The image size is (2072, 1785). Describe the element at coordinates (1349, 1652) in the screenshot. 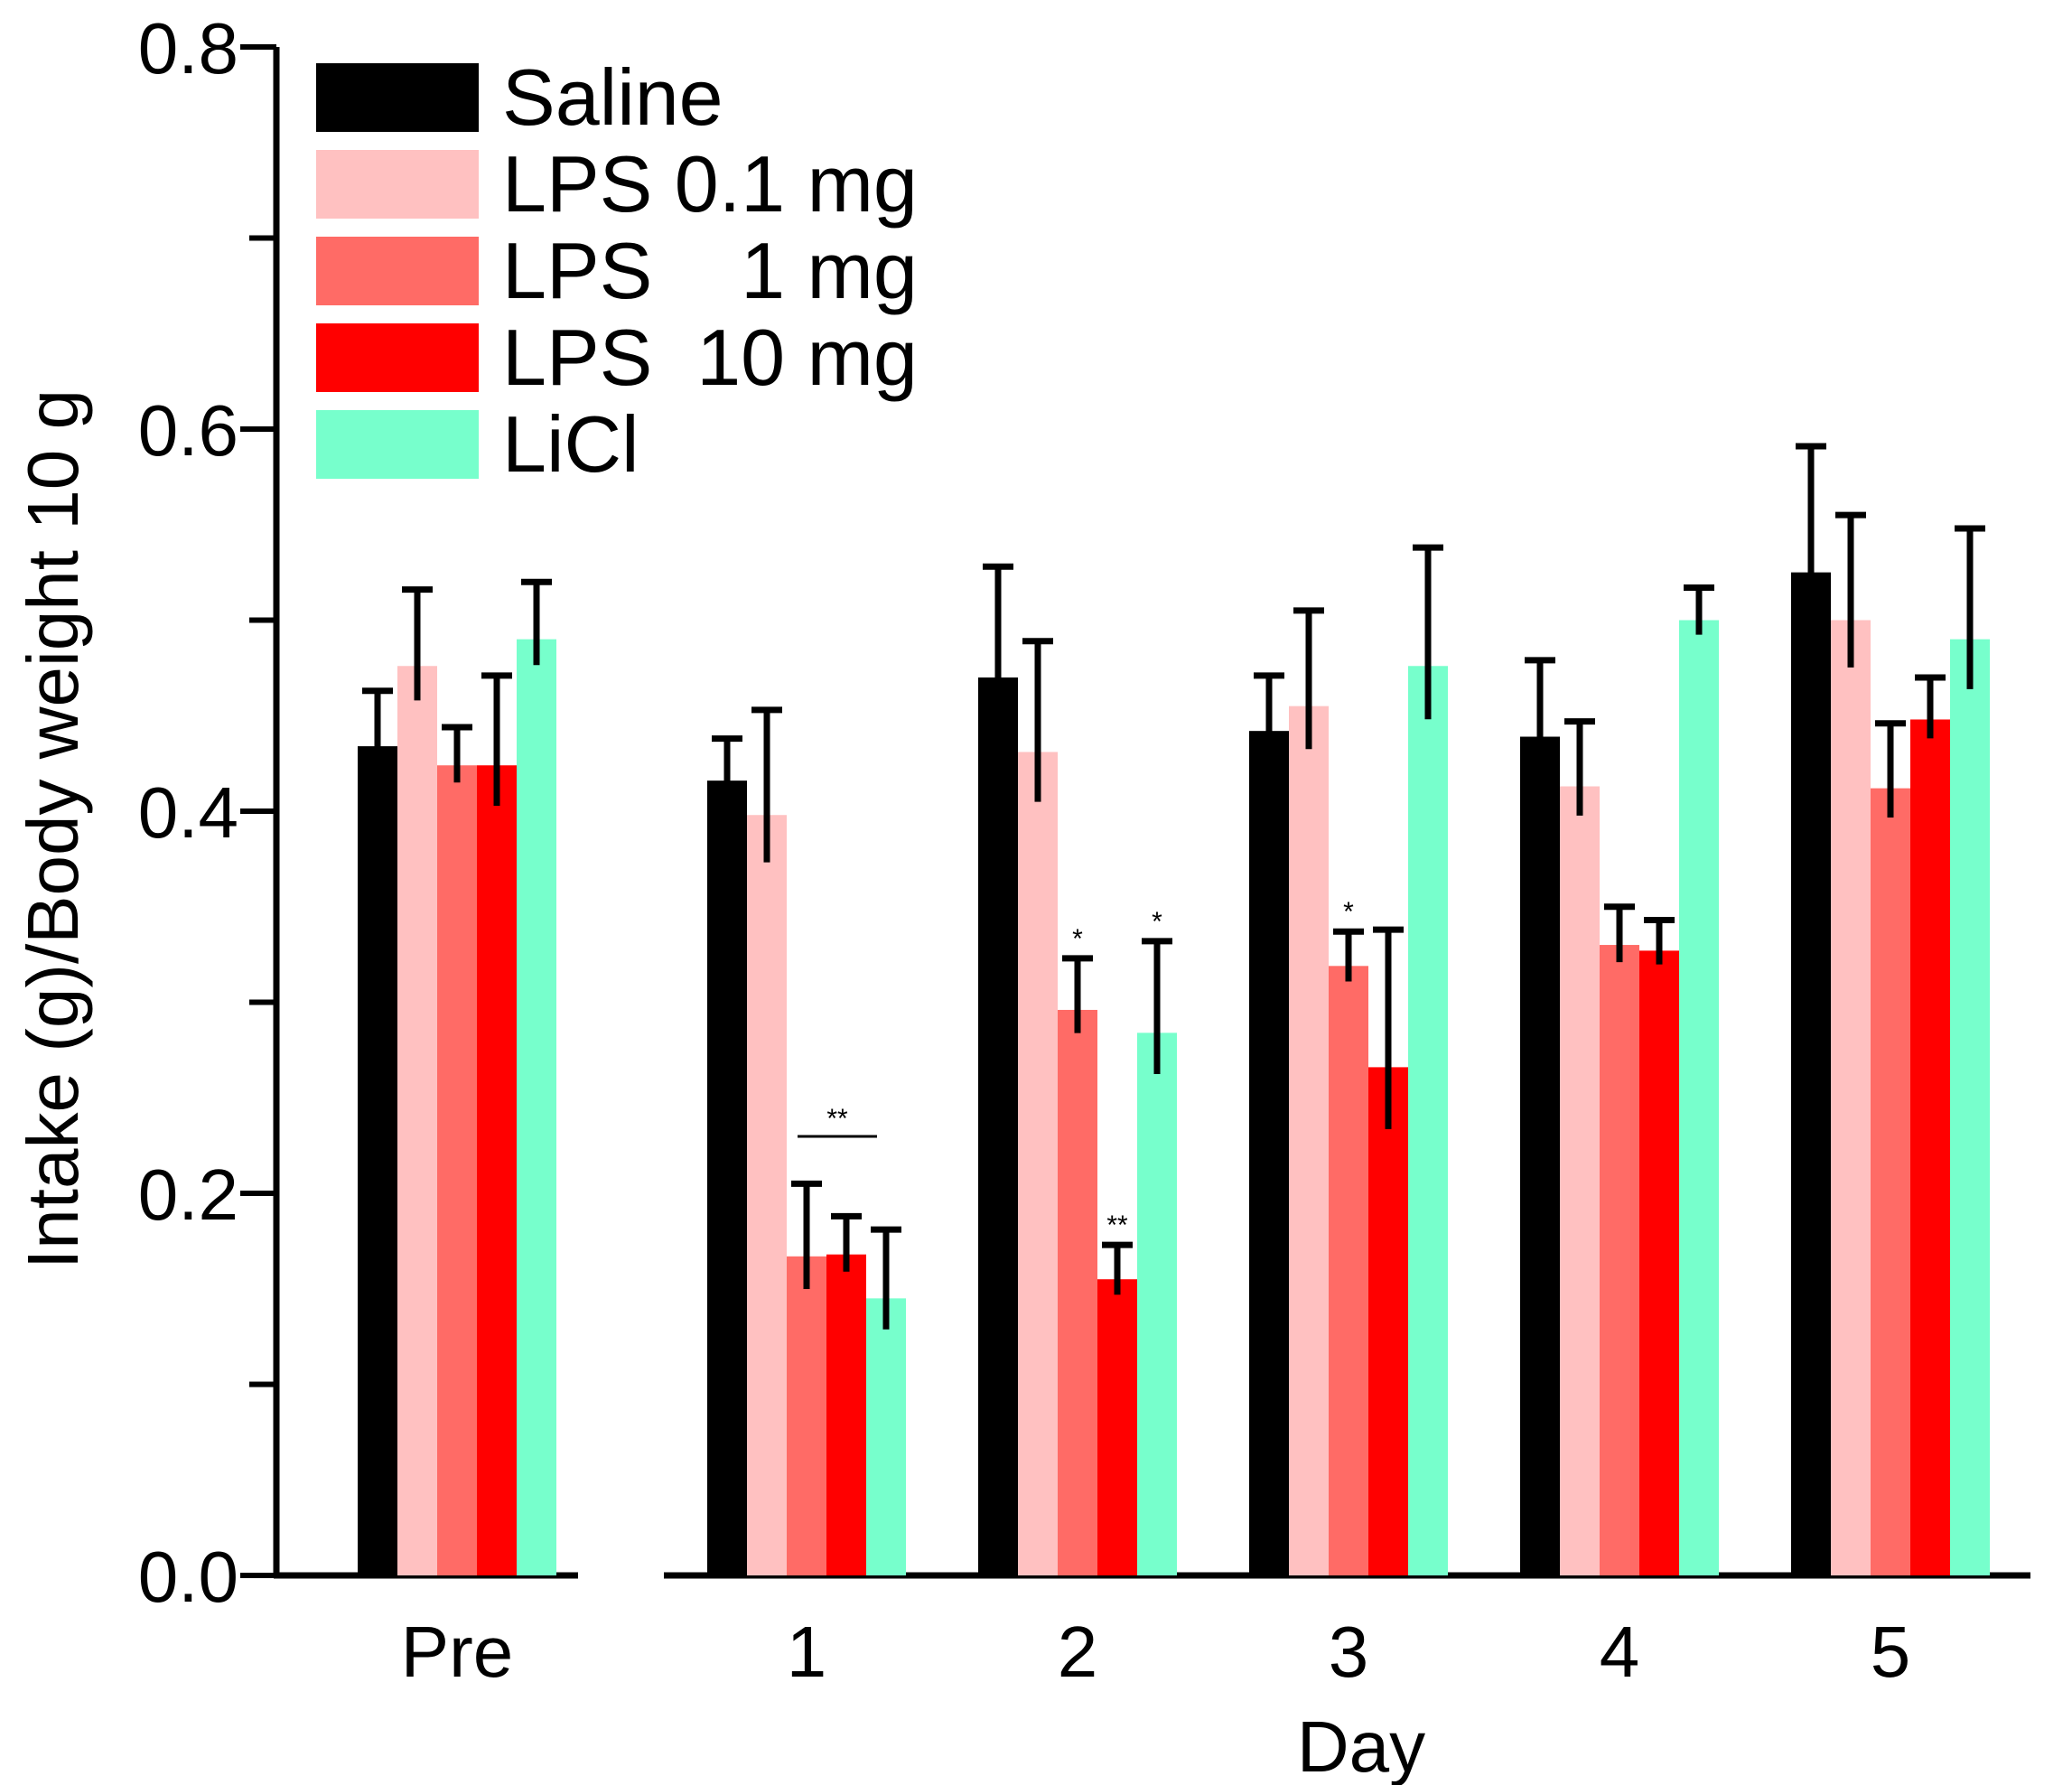

I see `x-tick-label: 3` at that location.